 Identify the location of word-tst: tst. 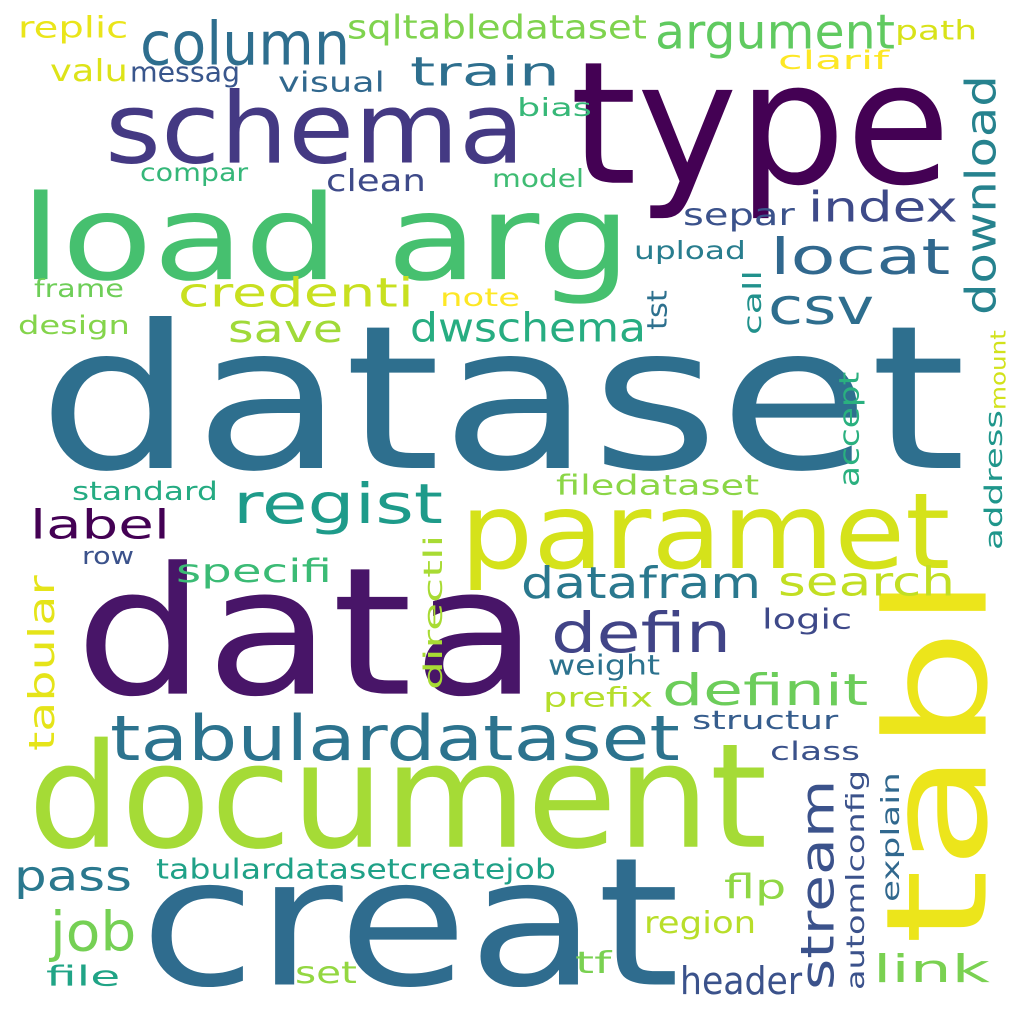
(657, 310).